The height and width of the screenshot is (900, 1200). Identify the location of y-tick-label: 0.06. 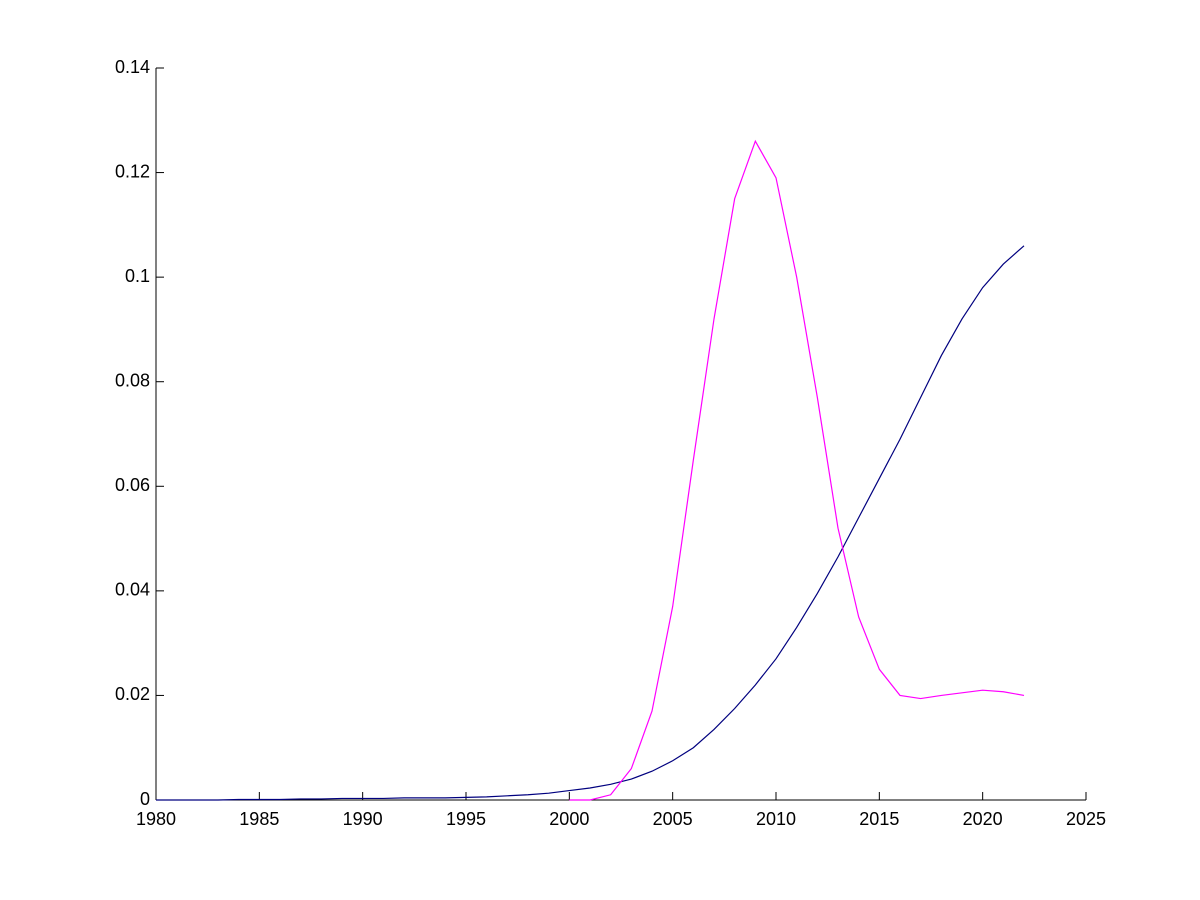
(132, 485).